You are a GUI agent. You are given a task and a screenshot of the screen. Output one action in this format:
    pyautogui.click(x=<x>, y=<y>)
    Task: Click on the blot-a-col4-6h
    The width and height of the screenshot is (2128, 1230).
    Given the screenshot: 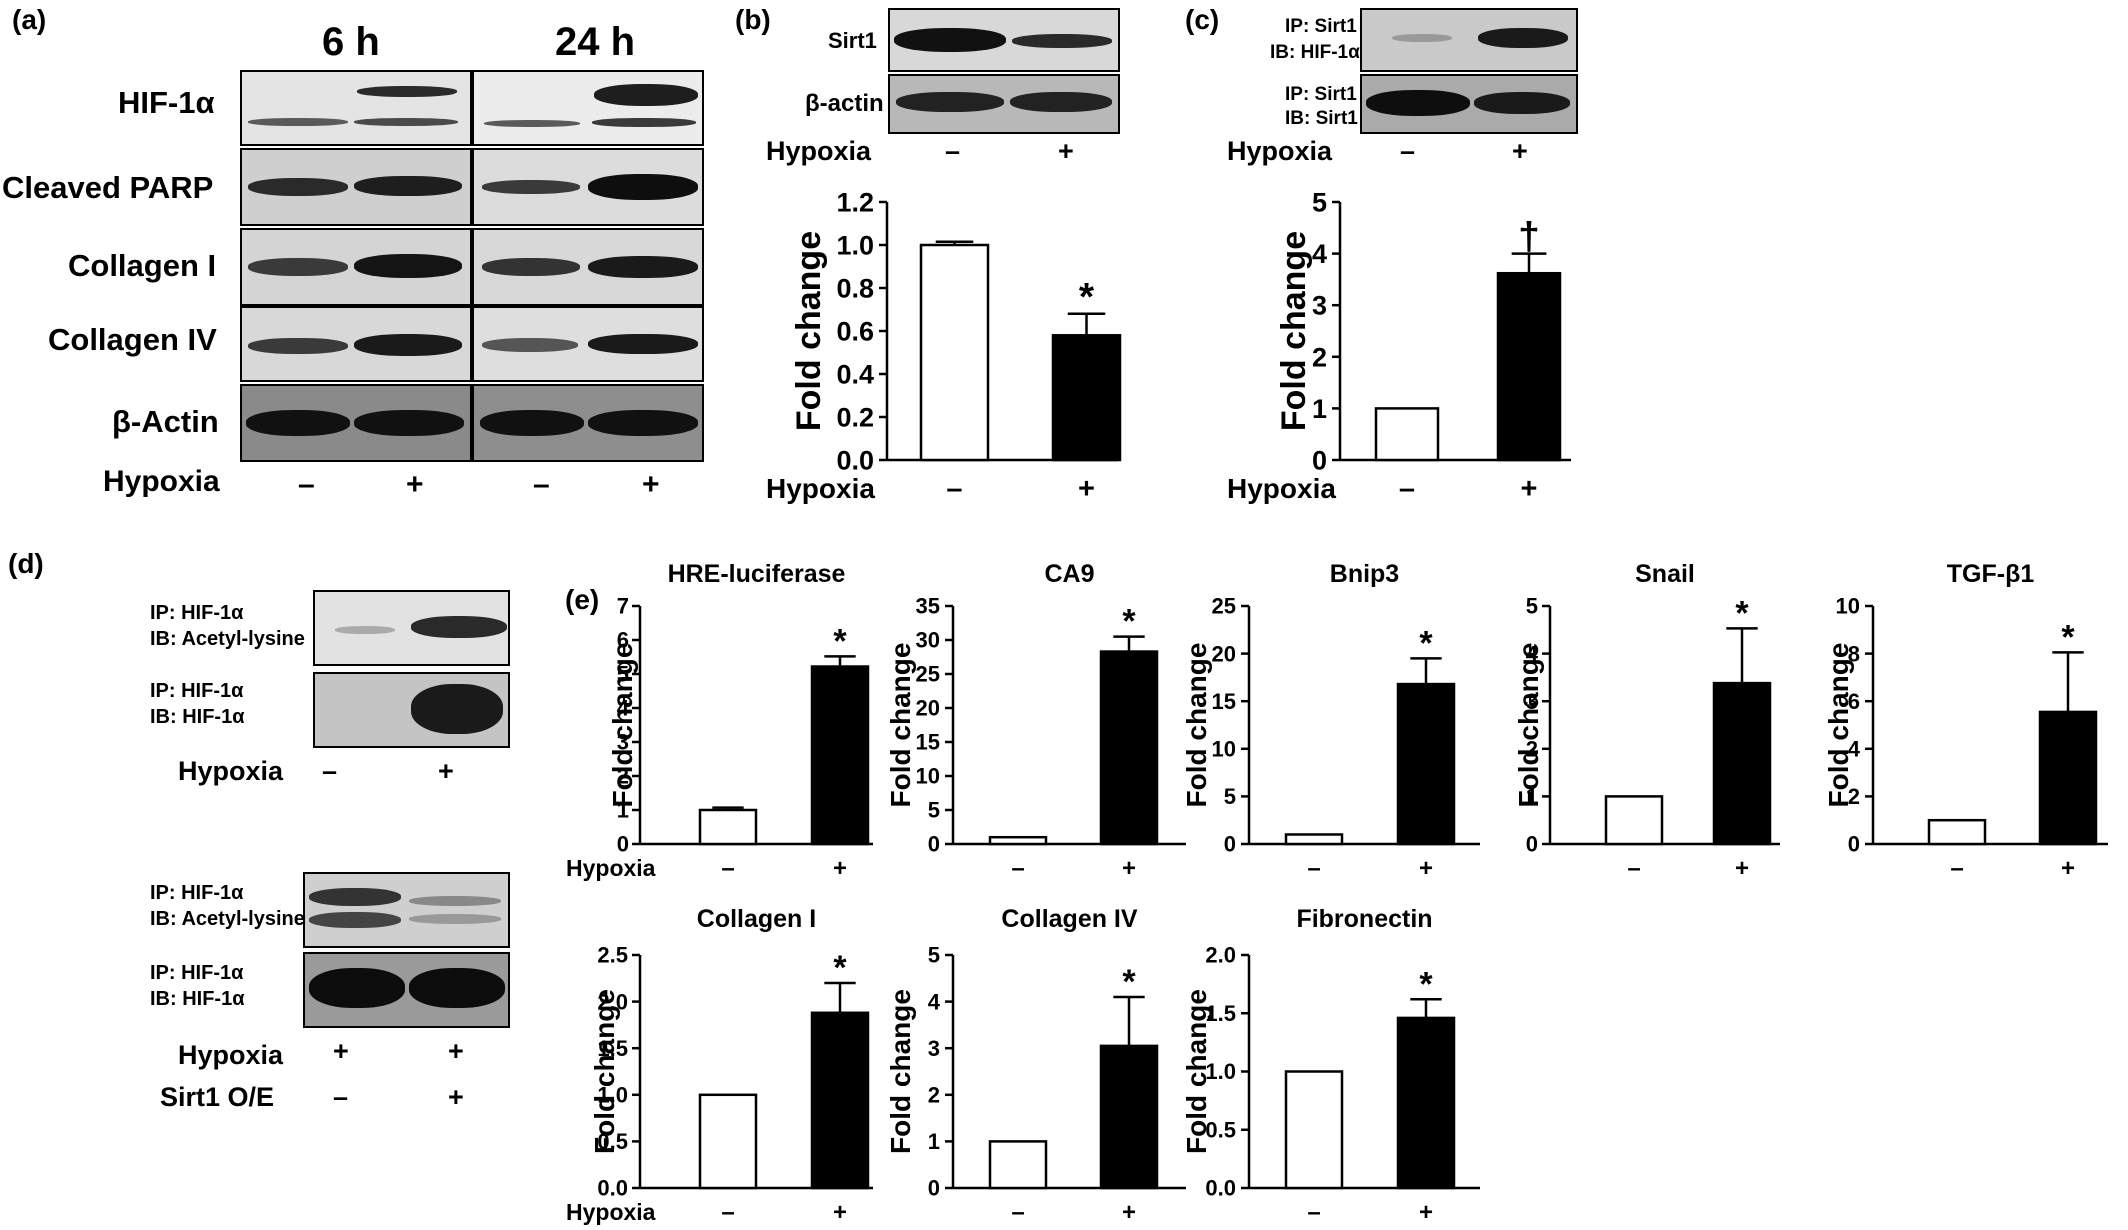 What is the action you would take?
    pyautogui.click(x=356, y=344)
    